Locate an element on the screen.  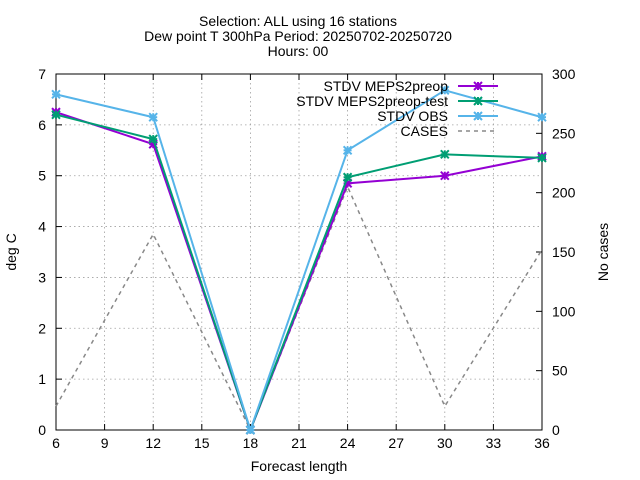
legend-entry: STDV MEPS2preop is located at coordinates (411, 86).